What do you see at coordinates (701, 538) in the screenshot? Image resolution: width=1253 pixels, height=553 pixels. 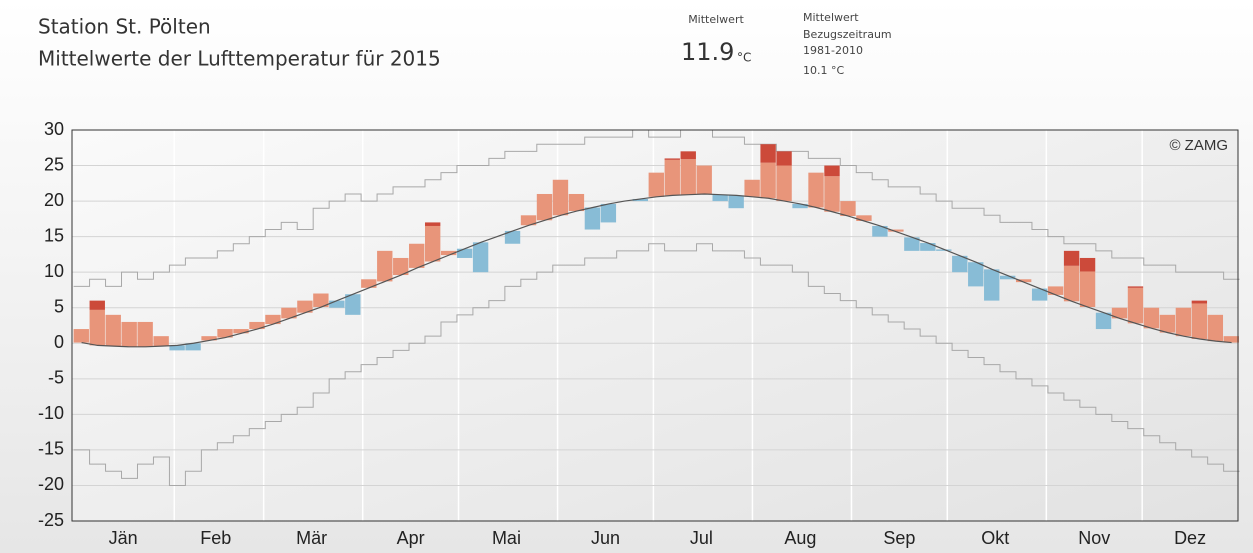 I see `x-tick-label: Jul` at bounding box center [701, 538].